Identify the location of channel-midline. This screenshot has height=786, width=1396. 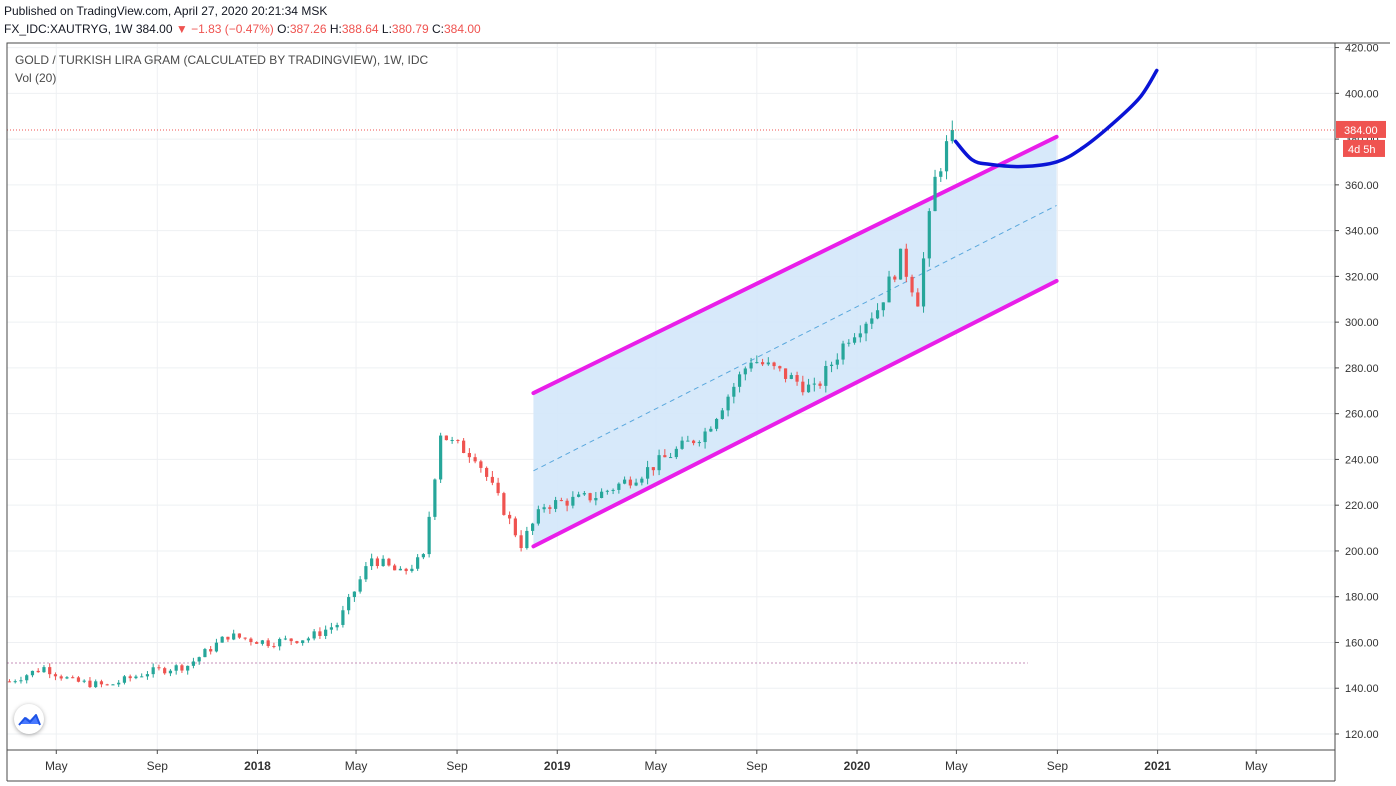
(795, 338).